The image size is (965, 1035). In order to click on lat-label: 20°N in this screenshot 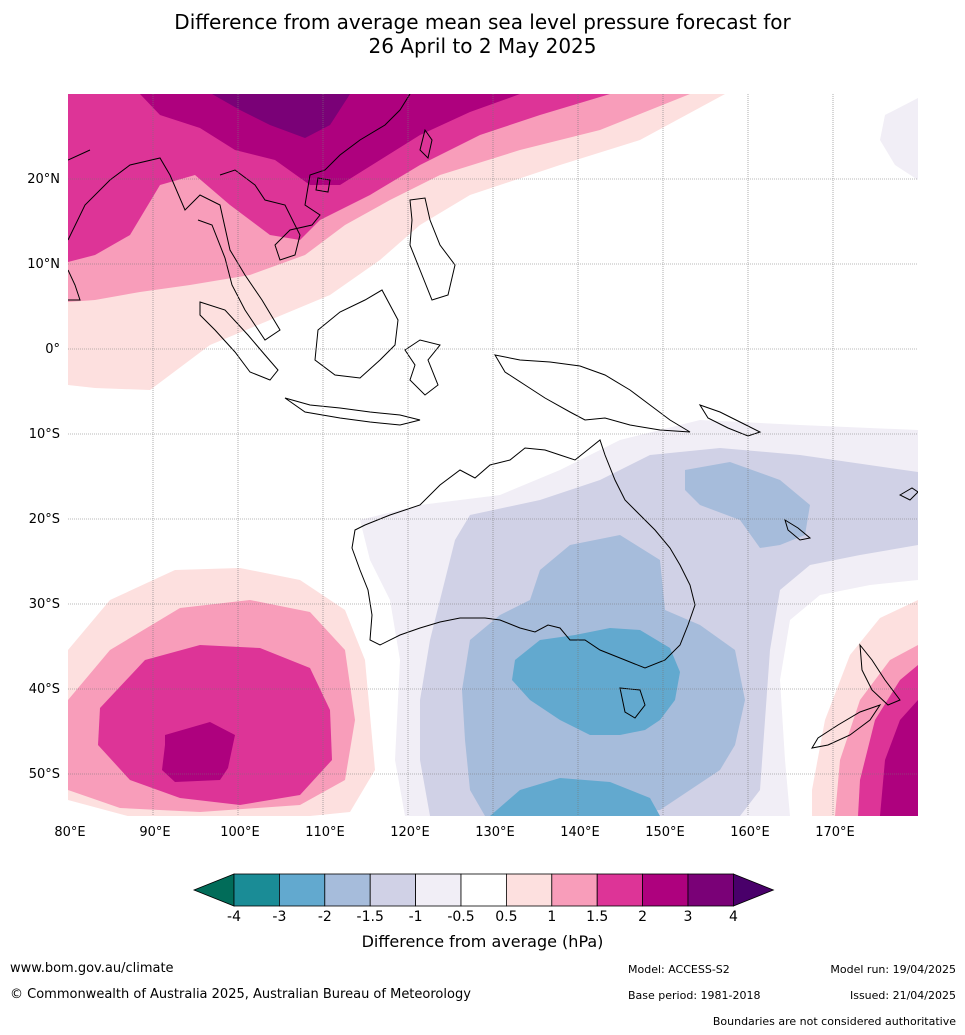, I will do `click(43, 179)`.